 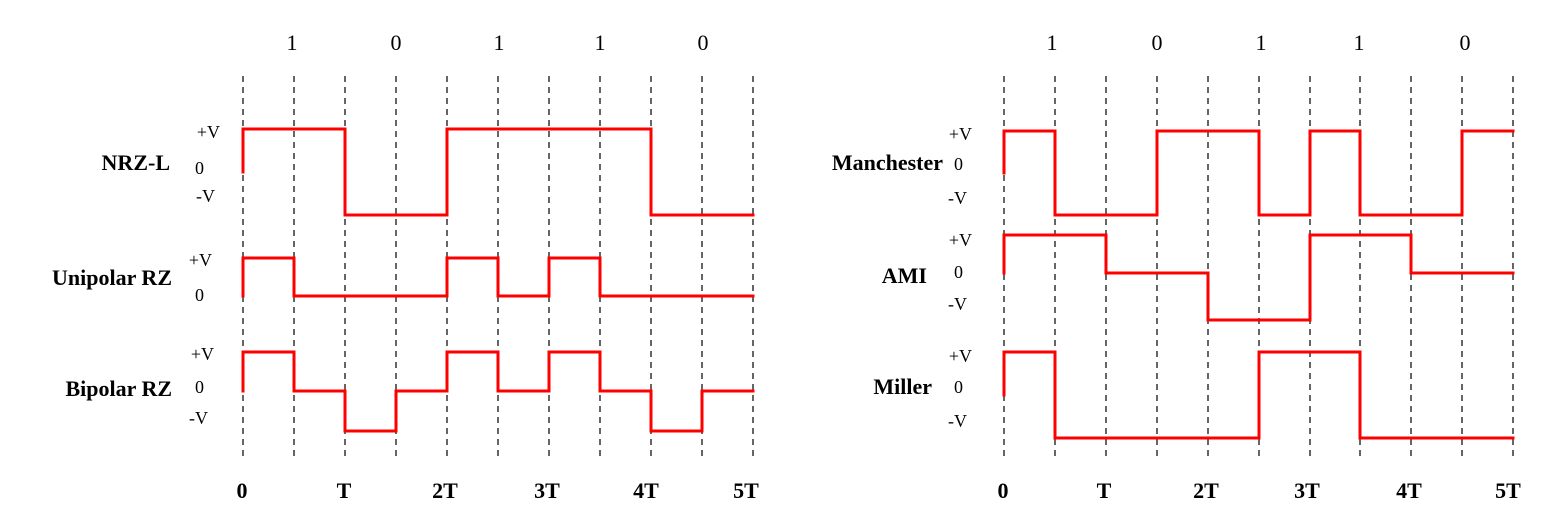 I want to click on signal-name: Manchester, so click(x=887, y=162).